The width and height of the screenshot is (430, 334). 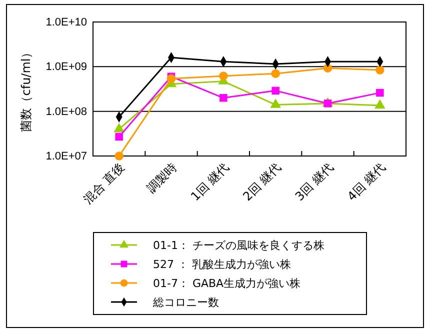 I want to click on legend-label: 01-7： GABA生成力が強い株, so click(x=227, y=283).